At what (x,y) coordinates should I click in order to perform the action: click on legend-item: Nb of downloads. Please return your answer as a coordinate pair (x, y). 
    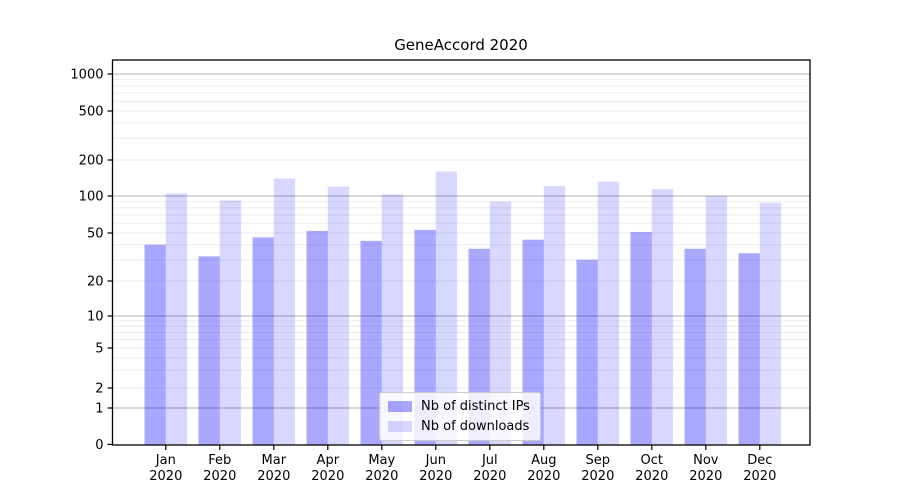
    Looking at the image, I should click on (459, 426).